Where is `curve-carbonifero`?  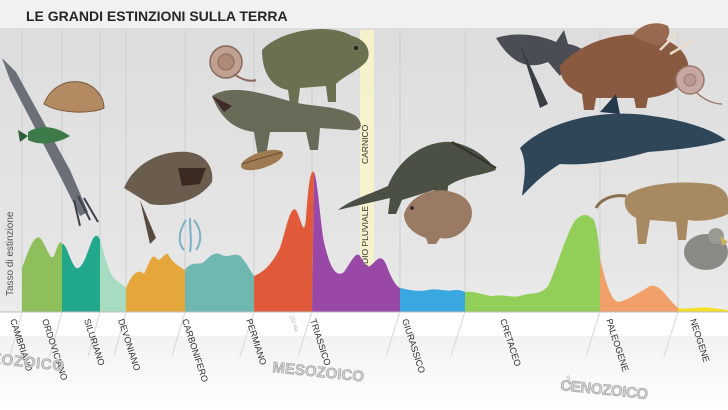 curve-carbonifero is located at coordinates (219, 282).